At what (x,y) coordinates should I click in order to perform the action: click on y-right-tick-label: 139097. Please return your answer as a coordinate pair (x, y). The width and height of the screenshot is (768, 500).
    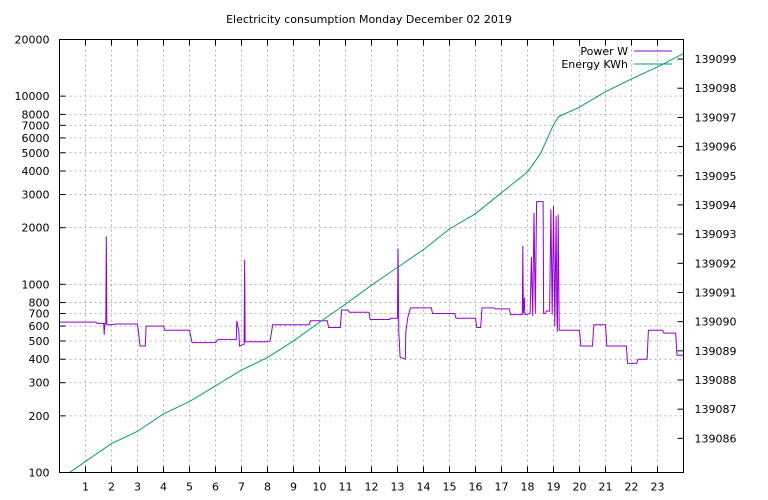
    Looking at the image, I should click on (716, 117).